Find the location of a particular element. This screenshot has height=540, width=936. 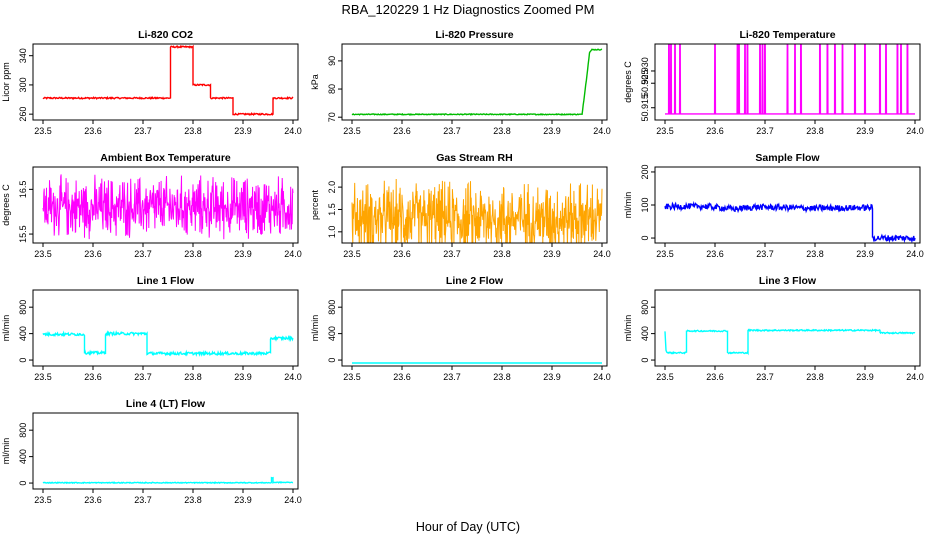

y-tick-label: 90 is located at coordinates (332, 61).